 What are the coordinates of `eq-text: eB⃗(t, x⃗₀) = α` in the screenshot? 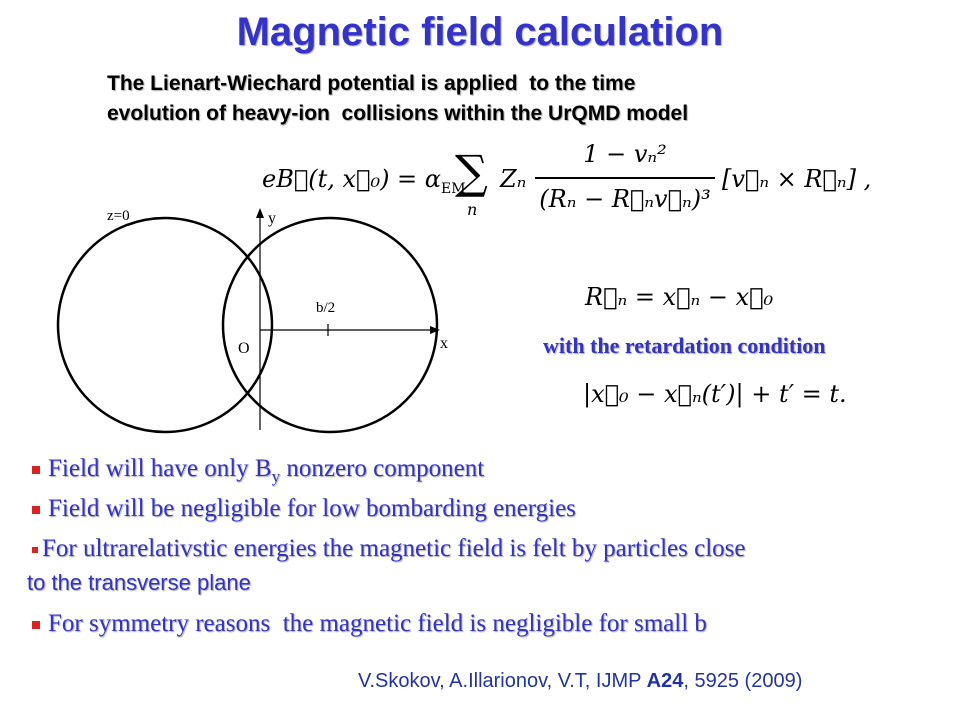 It's located at (352, 179).